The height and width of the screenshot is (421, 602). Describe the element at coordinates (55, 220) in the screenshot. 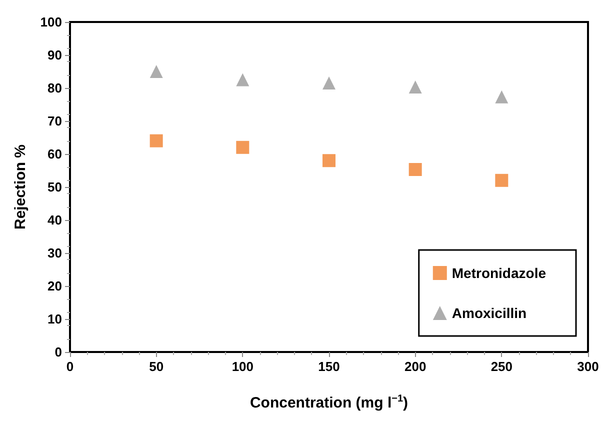

I see `y-tick-label: 40` at that location.